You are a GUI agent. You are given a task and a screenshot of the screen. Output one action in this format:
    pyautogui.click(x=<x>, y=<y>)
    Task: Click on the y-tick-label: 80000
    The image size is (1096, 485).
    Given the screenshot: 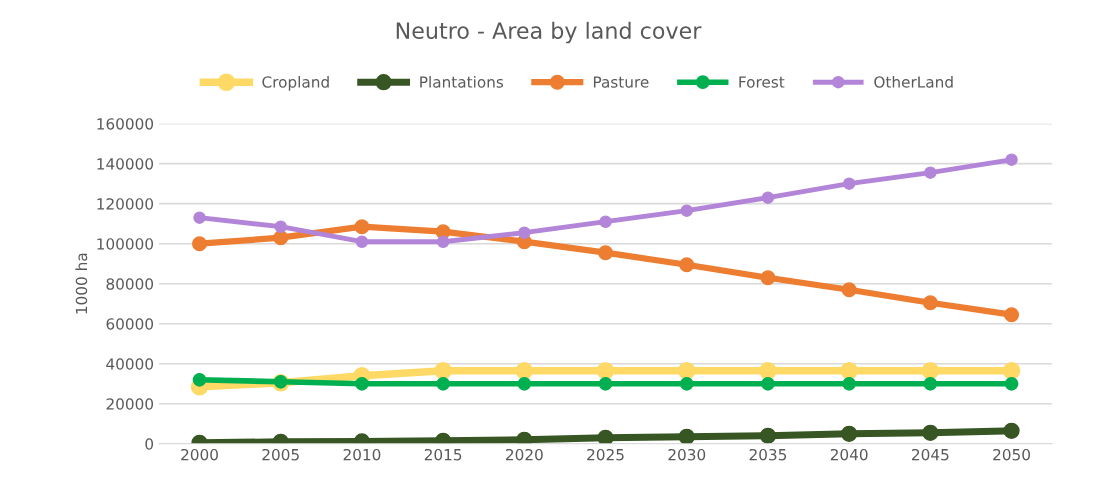 What is the action you would take?
    pyautogui.click(x=130, y=284)
    